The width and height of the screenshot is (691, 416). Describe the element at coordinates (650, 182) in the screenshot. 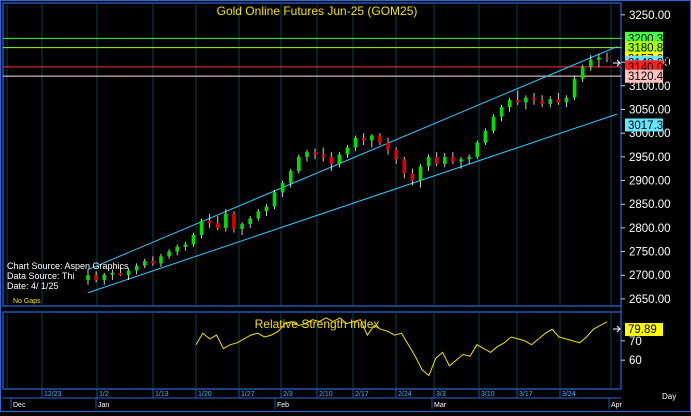

I see `price-tick-label: 2900.00` at that location.